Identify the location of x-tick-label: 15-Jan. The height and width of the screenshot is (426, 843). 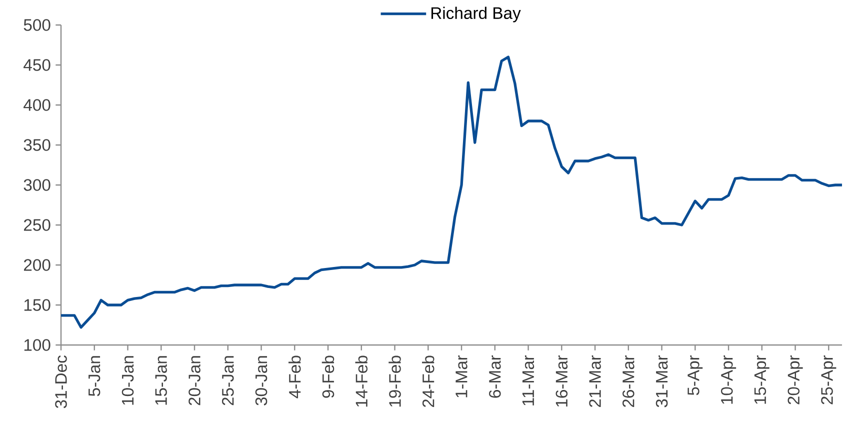
(161, 380).